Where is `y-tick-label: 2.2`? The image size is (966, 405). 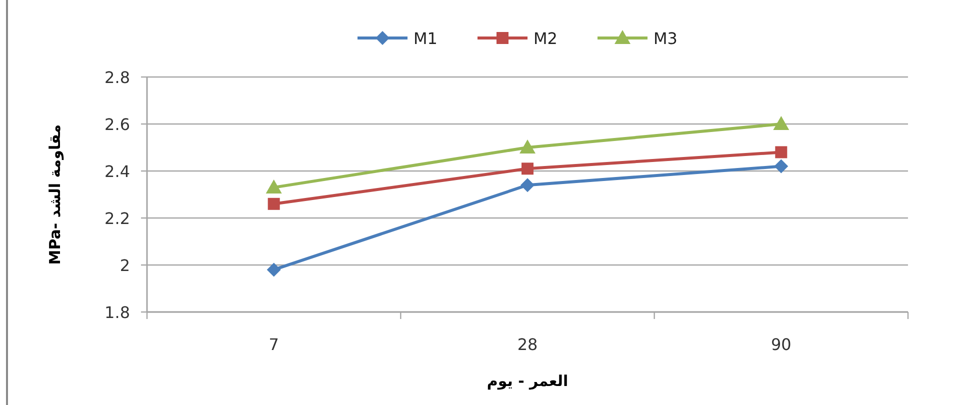 y-tick-label: 2.2 is located at coordinates (117, 218).